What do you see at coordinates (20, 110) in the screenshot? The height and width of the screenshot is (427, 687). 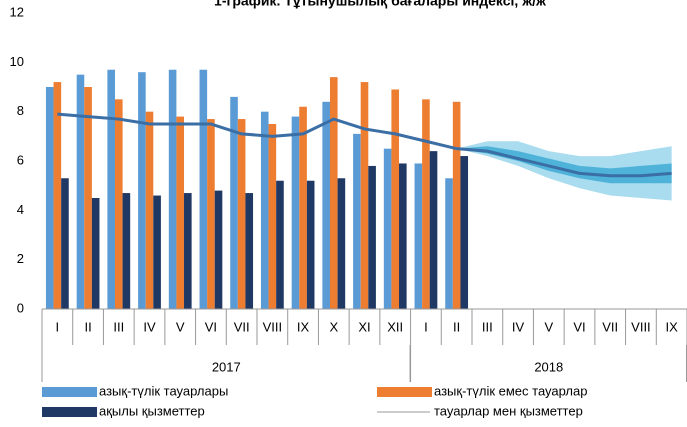 I see `y-tick-label: 8` at bounding box center [20, 110].